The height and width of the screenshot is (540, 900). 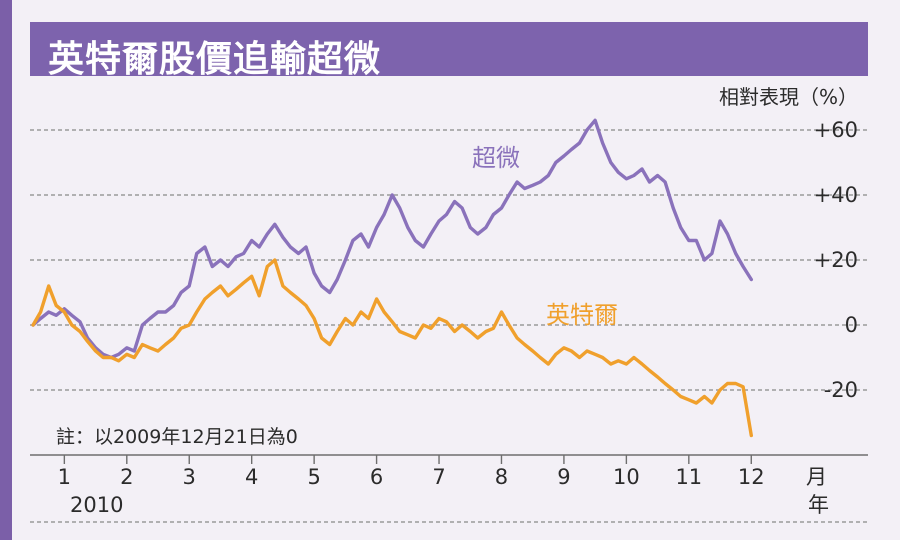 What do you see at coordinates (501, 477) in the screenshot?
I see `x-tick-label-8: 8` at bounding box center [501, 477].